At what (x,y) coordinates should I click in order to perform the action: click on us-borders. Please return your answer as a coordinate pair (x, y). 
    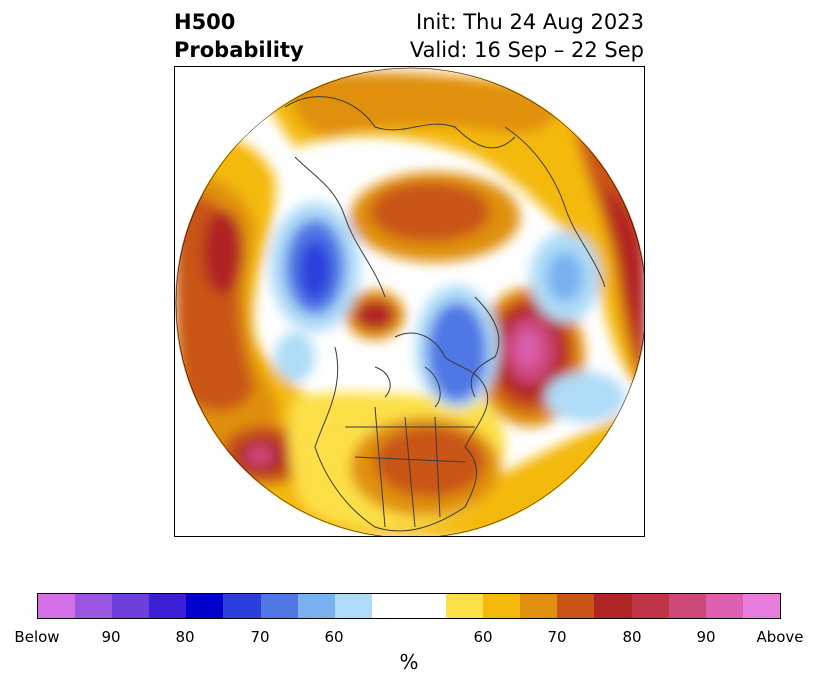
    Looking at the image, I should click on (410, 467).